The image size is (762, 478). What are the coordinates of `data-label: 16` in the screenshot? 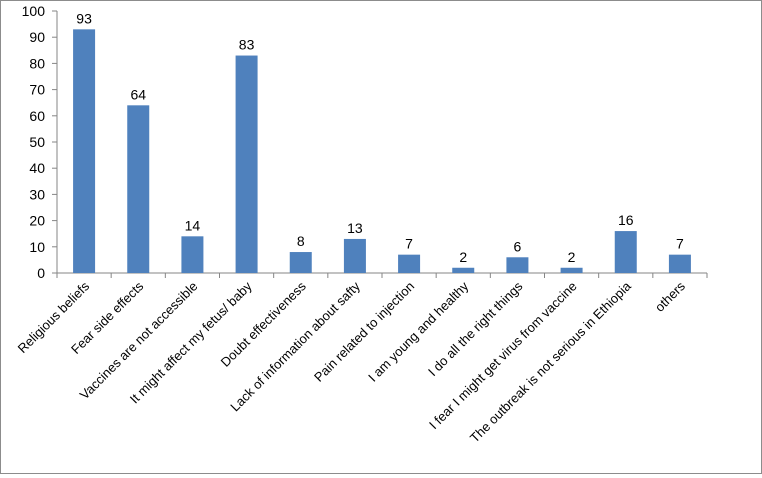 It's located at (626, 220).